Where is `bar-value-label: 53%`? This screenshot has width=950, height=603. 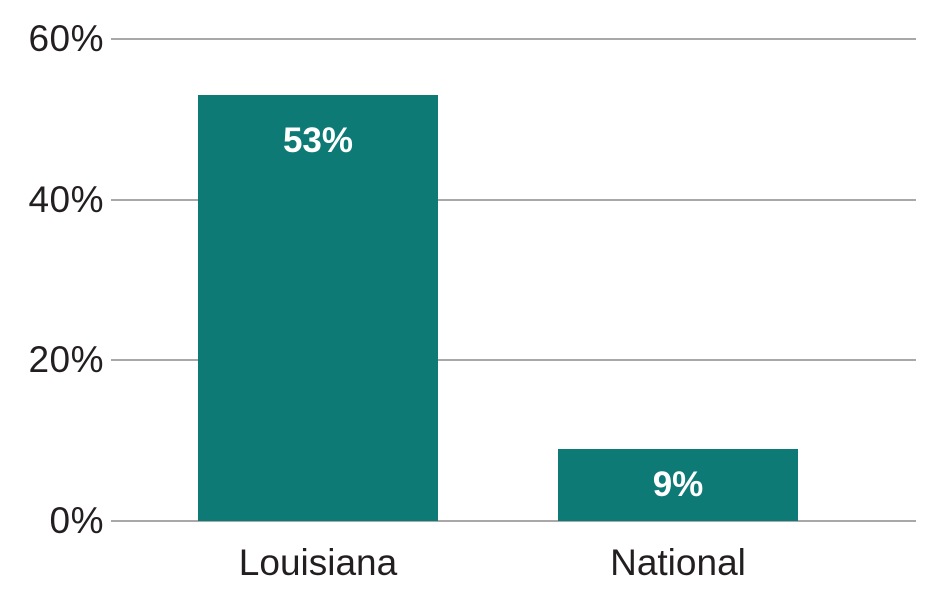
bar-value-label: 53% is located at coordinates (318, 141).